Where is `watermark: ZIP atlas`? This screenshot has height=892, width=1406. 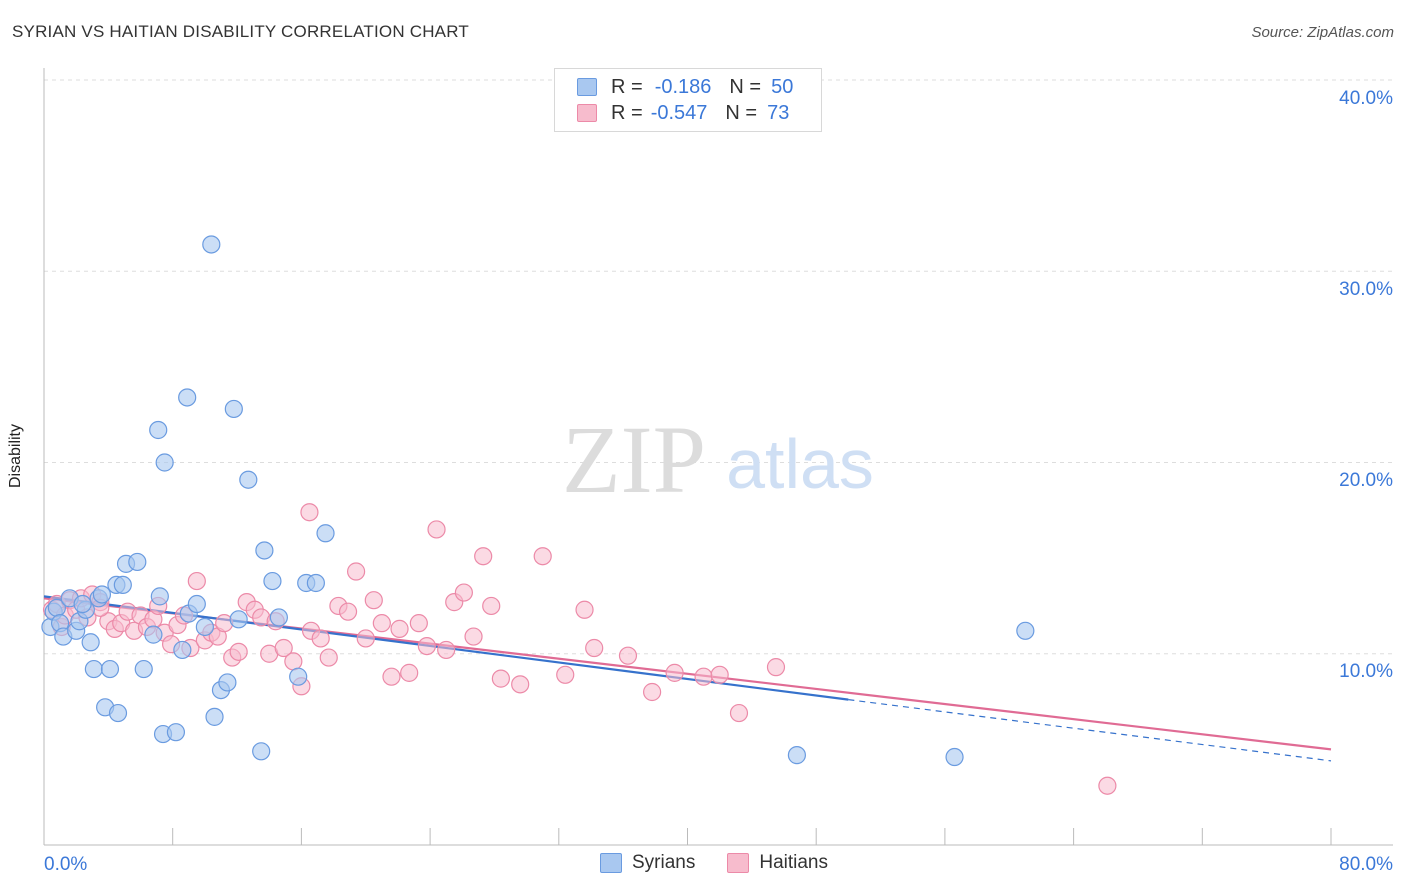 watermark: ZIP atlas is located at coordinates (718, 459).